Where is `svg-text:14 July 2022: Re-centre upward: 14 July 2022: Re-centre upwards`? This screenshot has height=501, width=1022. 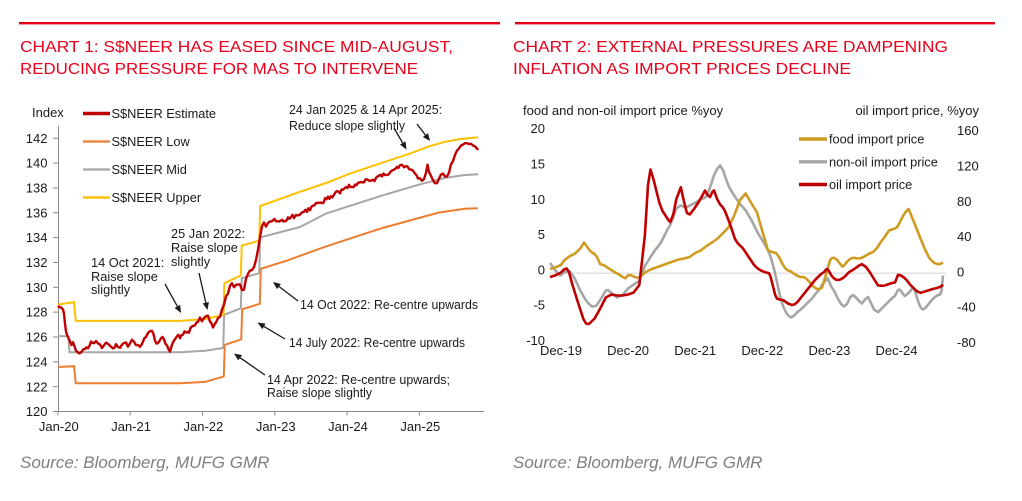
svg-text:14 July 2022: Re-centre upward: 14 July 2022: Re-centre upwards is located at coordinates (377, 342).